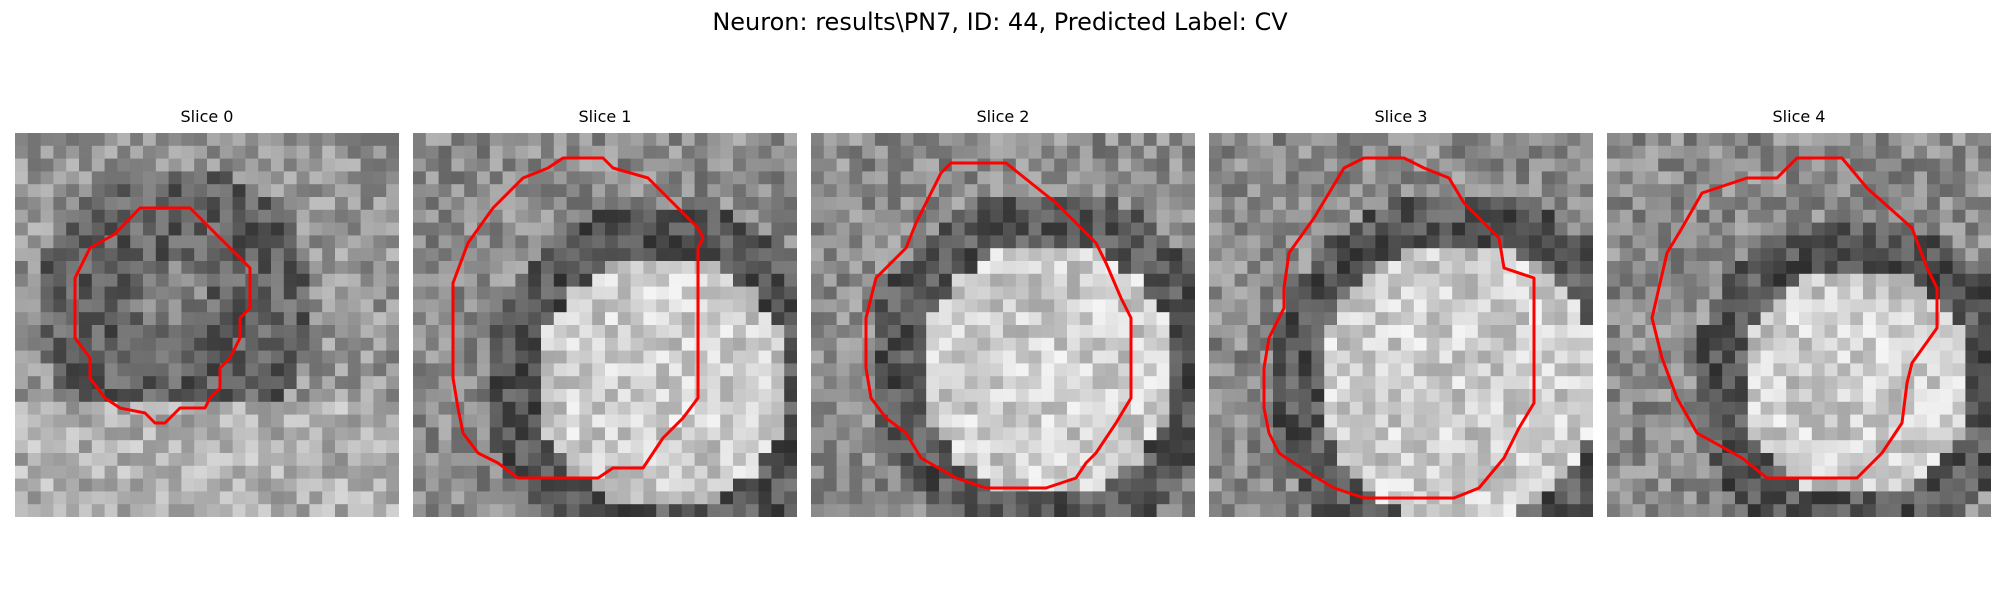 This screenshot has height=600, width=2000. I want to click on slice-panel-3: Slice 3, so click(1401, 312).